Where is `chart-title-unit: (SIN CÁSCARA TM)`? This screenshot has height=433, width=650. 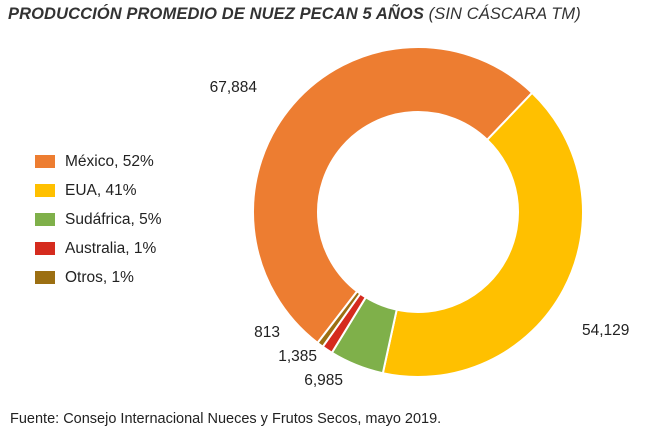 chart-title-unit: (SIN CÁSCARA TM) is located at coordinates (502, 14).